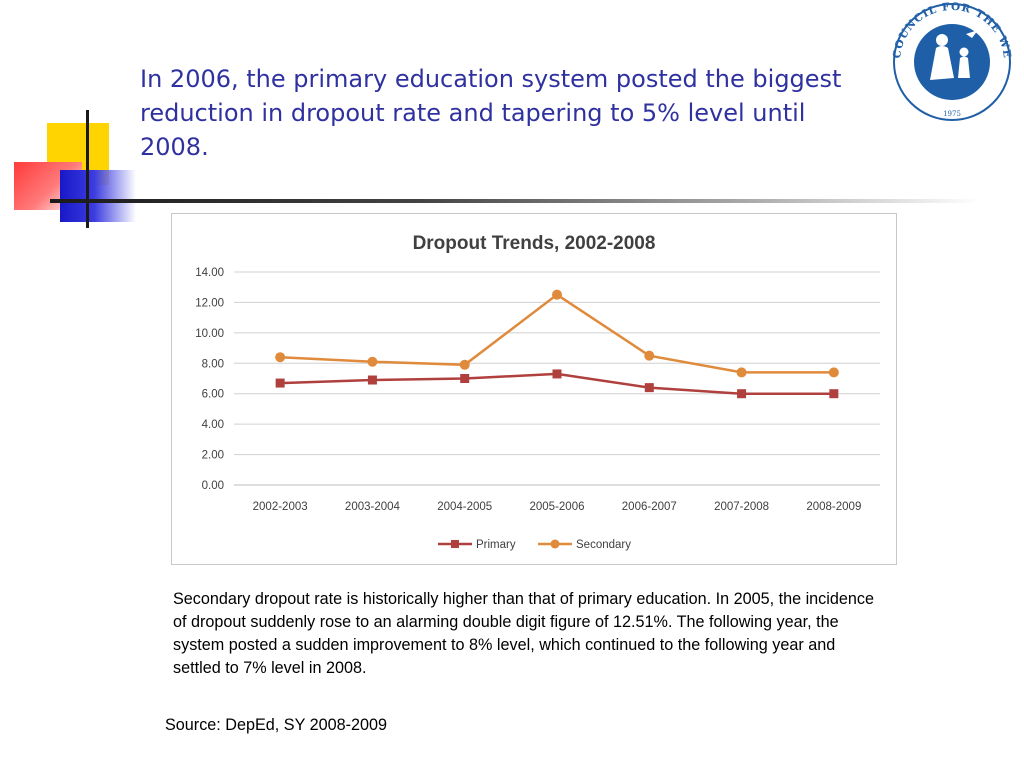  I want to click on chart-series, so click(557, 344).